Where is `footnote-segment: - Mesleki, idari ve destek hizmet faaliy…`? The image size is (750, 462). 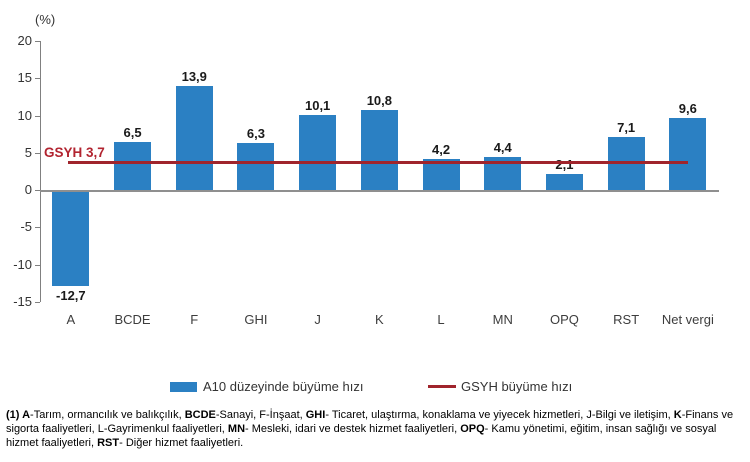 footnote-segment: - Mesleki, idari ve destek hizmet faaliy… is located at coordinates (353, 429).